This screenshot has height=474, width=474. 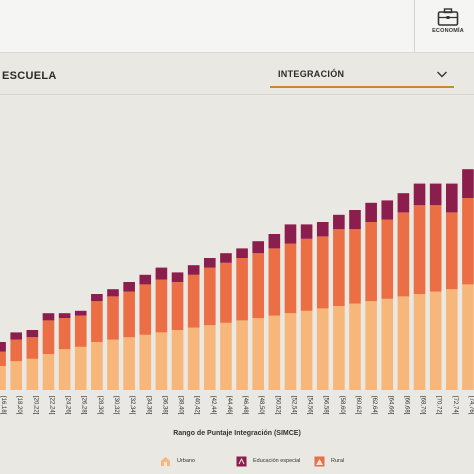 I want to click on bar-educación-especial-25, so click(x=403, y=203).